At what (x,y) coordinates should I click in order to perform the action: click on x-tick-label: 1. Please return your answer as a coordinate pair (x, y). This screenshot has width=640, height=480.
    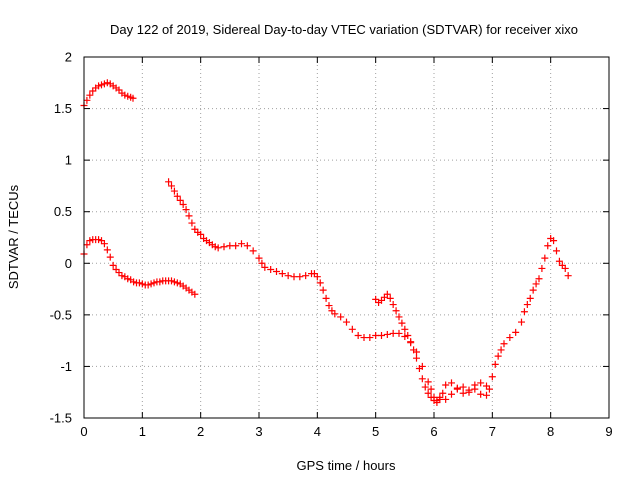
    Looking at the image, I should click on (142, 431).